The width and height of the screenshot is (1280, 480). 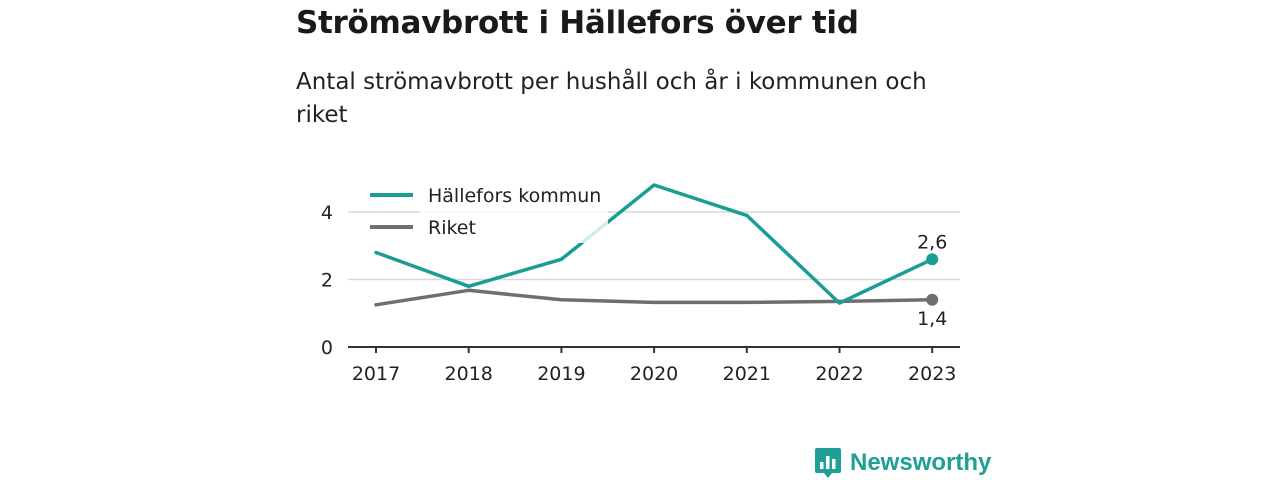 What do you see at coordinates (327, 348) in the screenshot?
I see `y-tick-label: 0` at bounding box center [327, 348].